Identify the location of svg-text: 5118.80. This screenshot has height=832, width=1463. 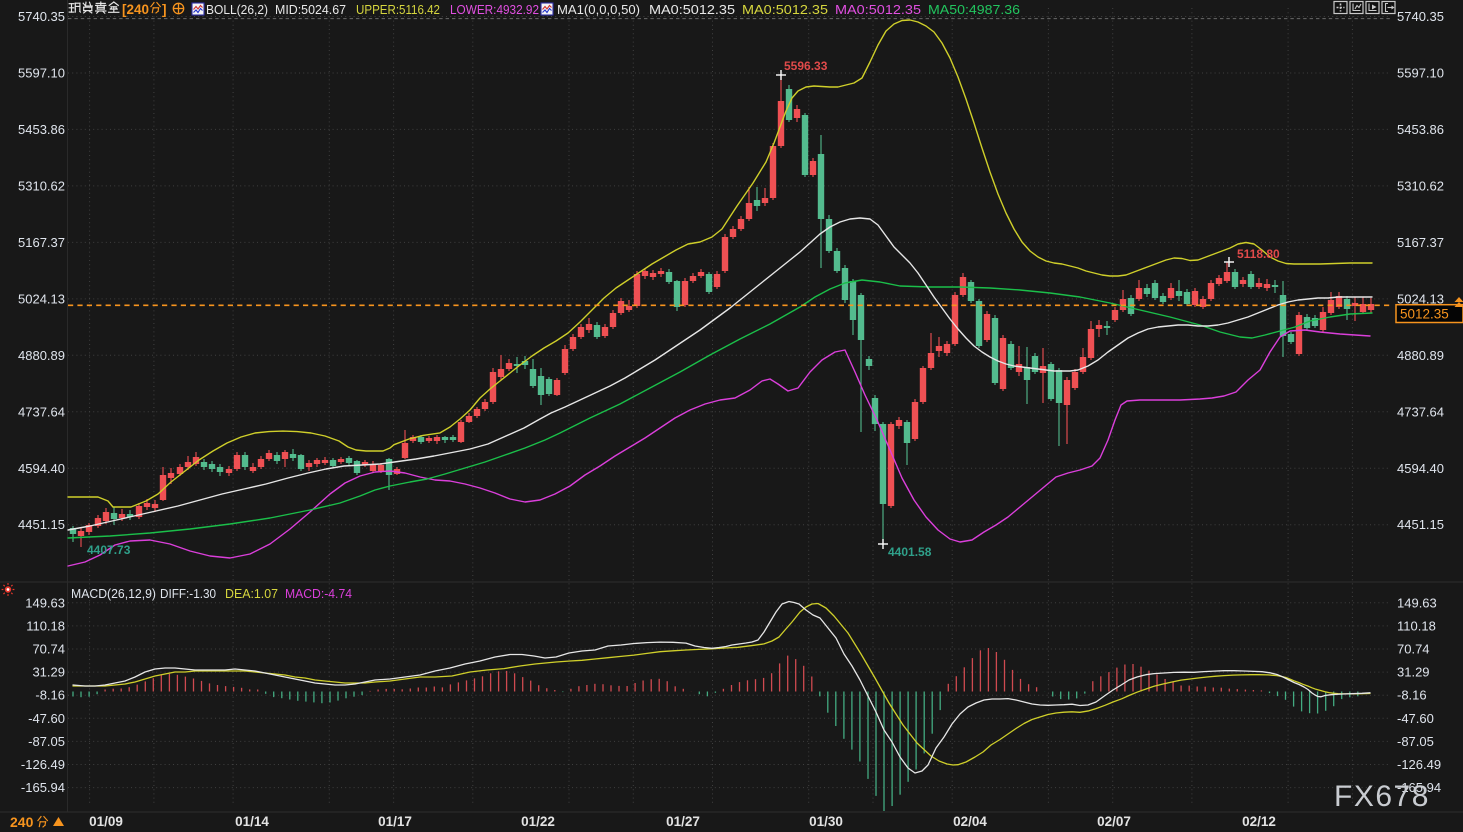
(1258, 254).